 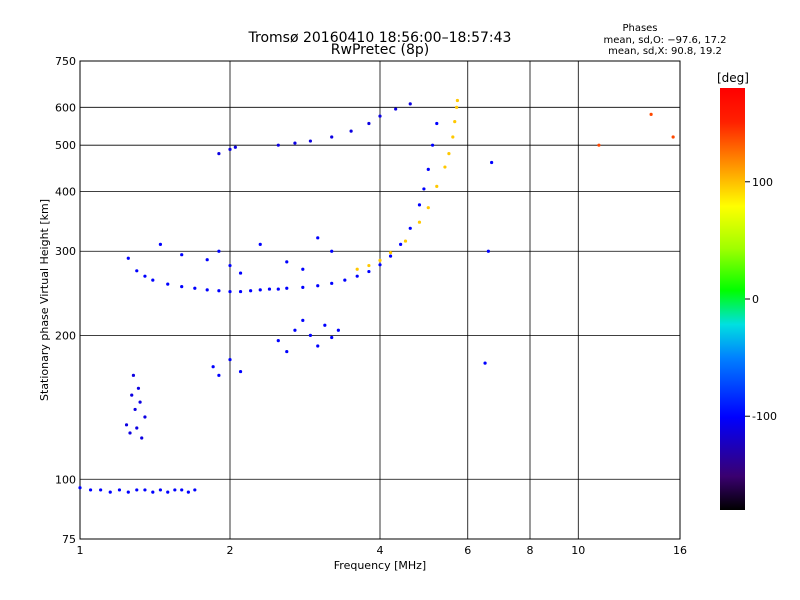 I want to click on y-tick-label: 500, so click(x=65, y=145).